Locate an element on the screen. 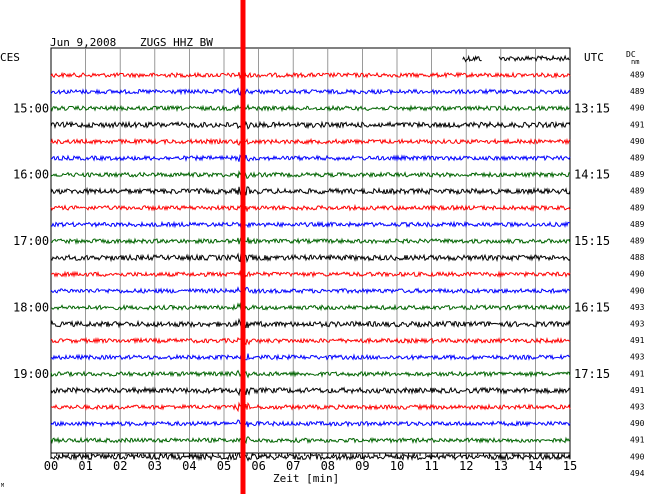 This screenshot has height=494, width=650. right-hour-label: 13:15 is located at coordinates (592, 108).